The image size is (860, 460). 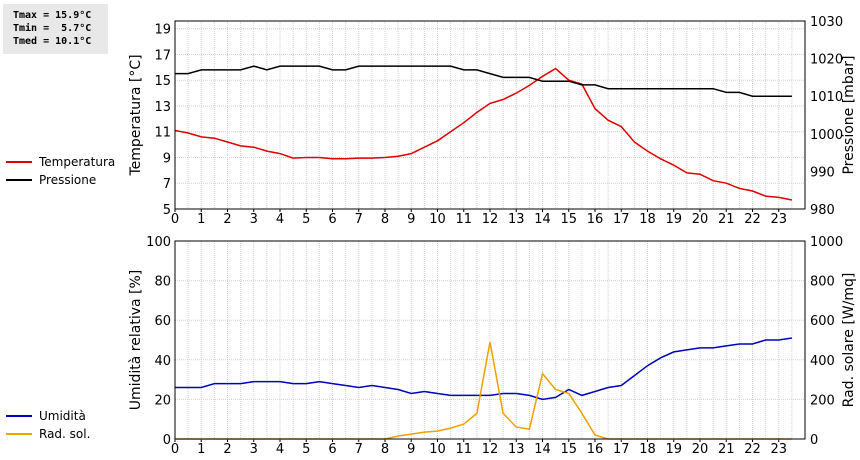 I want to click on y-tick-label-right: 1030, so click(x=826, y=22).